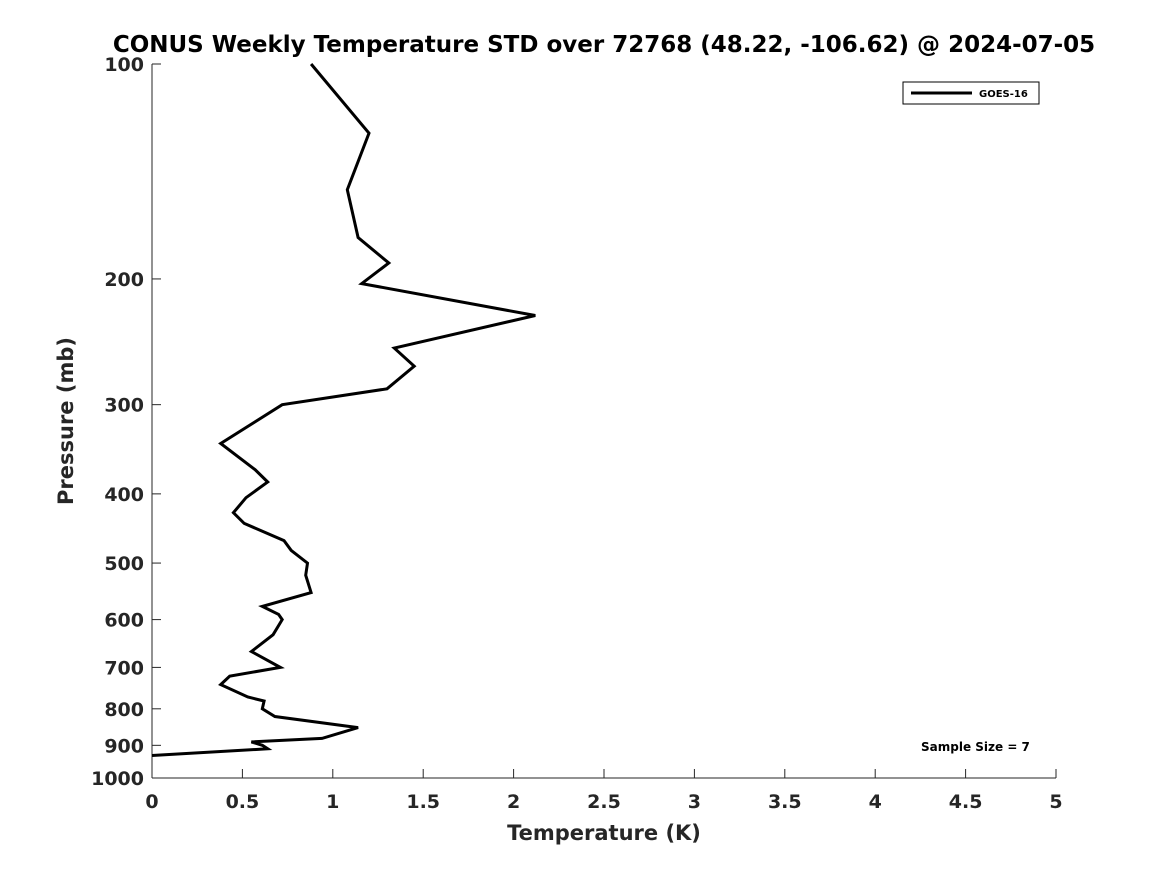 The image size is (1167, 875). Describe the element at coordinates (875, 802) in the screenshot. I see `x-tick-label: 4` at that location.